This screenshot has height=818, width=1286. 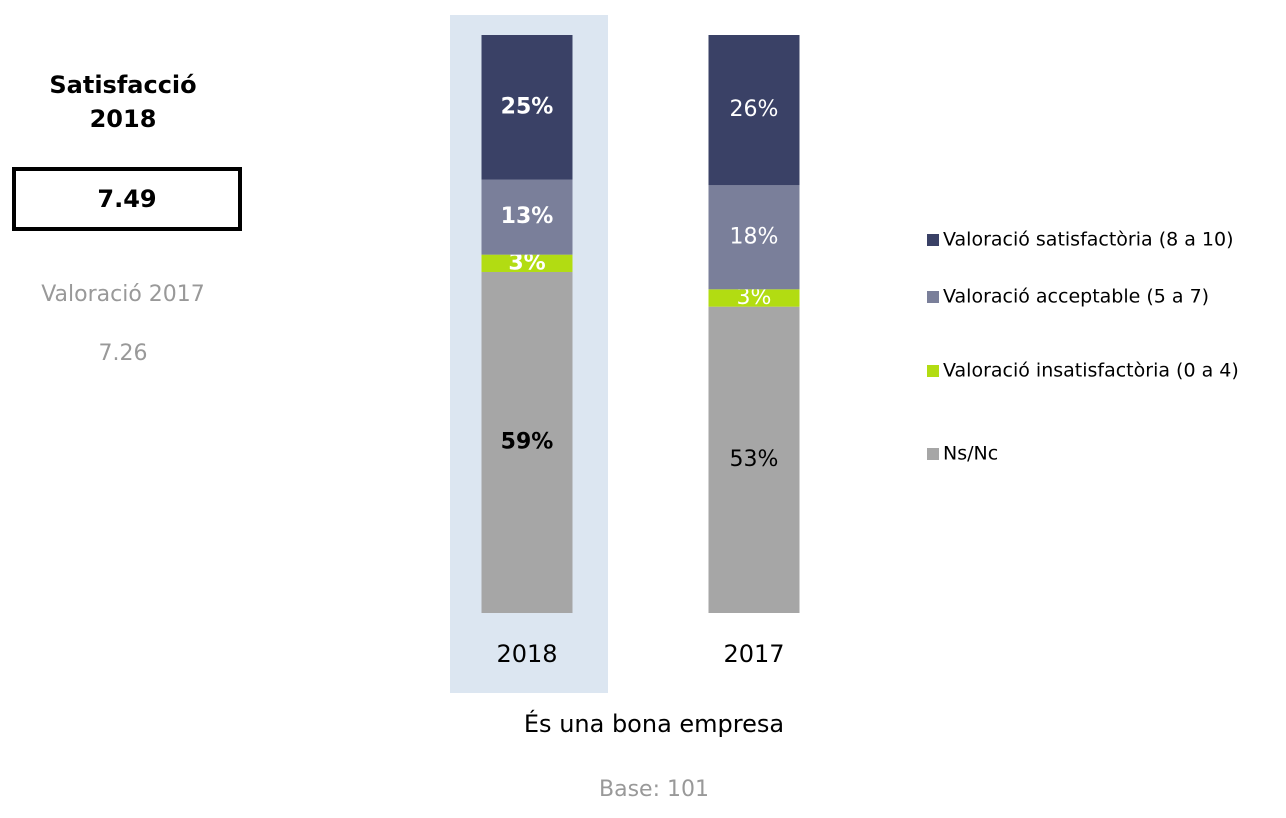 What do you see at coordinates (753, 654) in the screenshot?
I see `x-tick-label: 2017` at bounding box center [753, 654].